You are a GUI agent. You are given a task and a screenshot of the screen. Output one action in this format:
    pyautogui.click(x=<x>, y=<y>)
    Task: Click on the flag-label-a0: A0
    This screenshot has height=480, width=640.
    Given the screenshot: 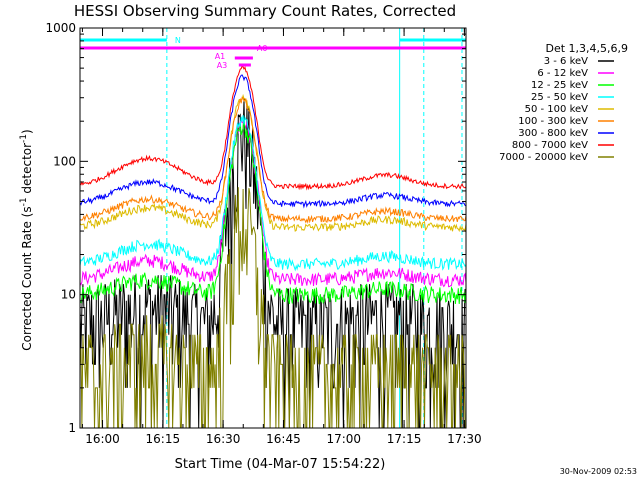 What is the action you would take?
    pyautogui.click(x=262, y=48)
    